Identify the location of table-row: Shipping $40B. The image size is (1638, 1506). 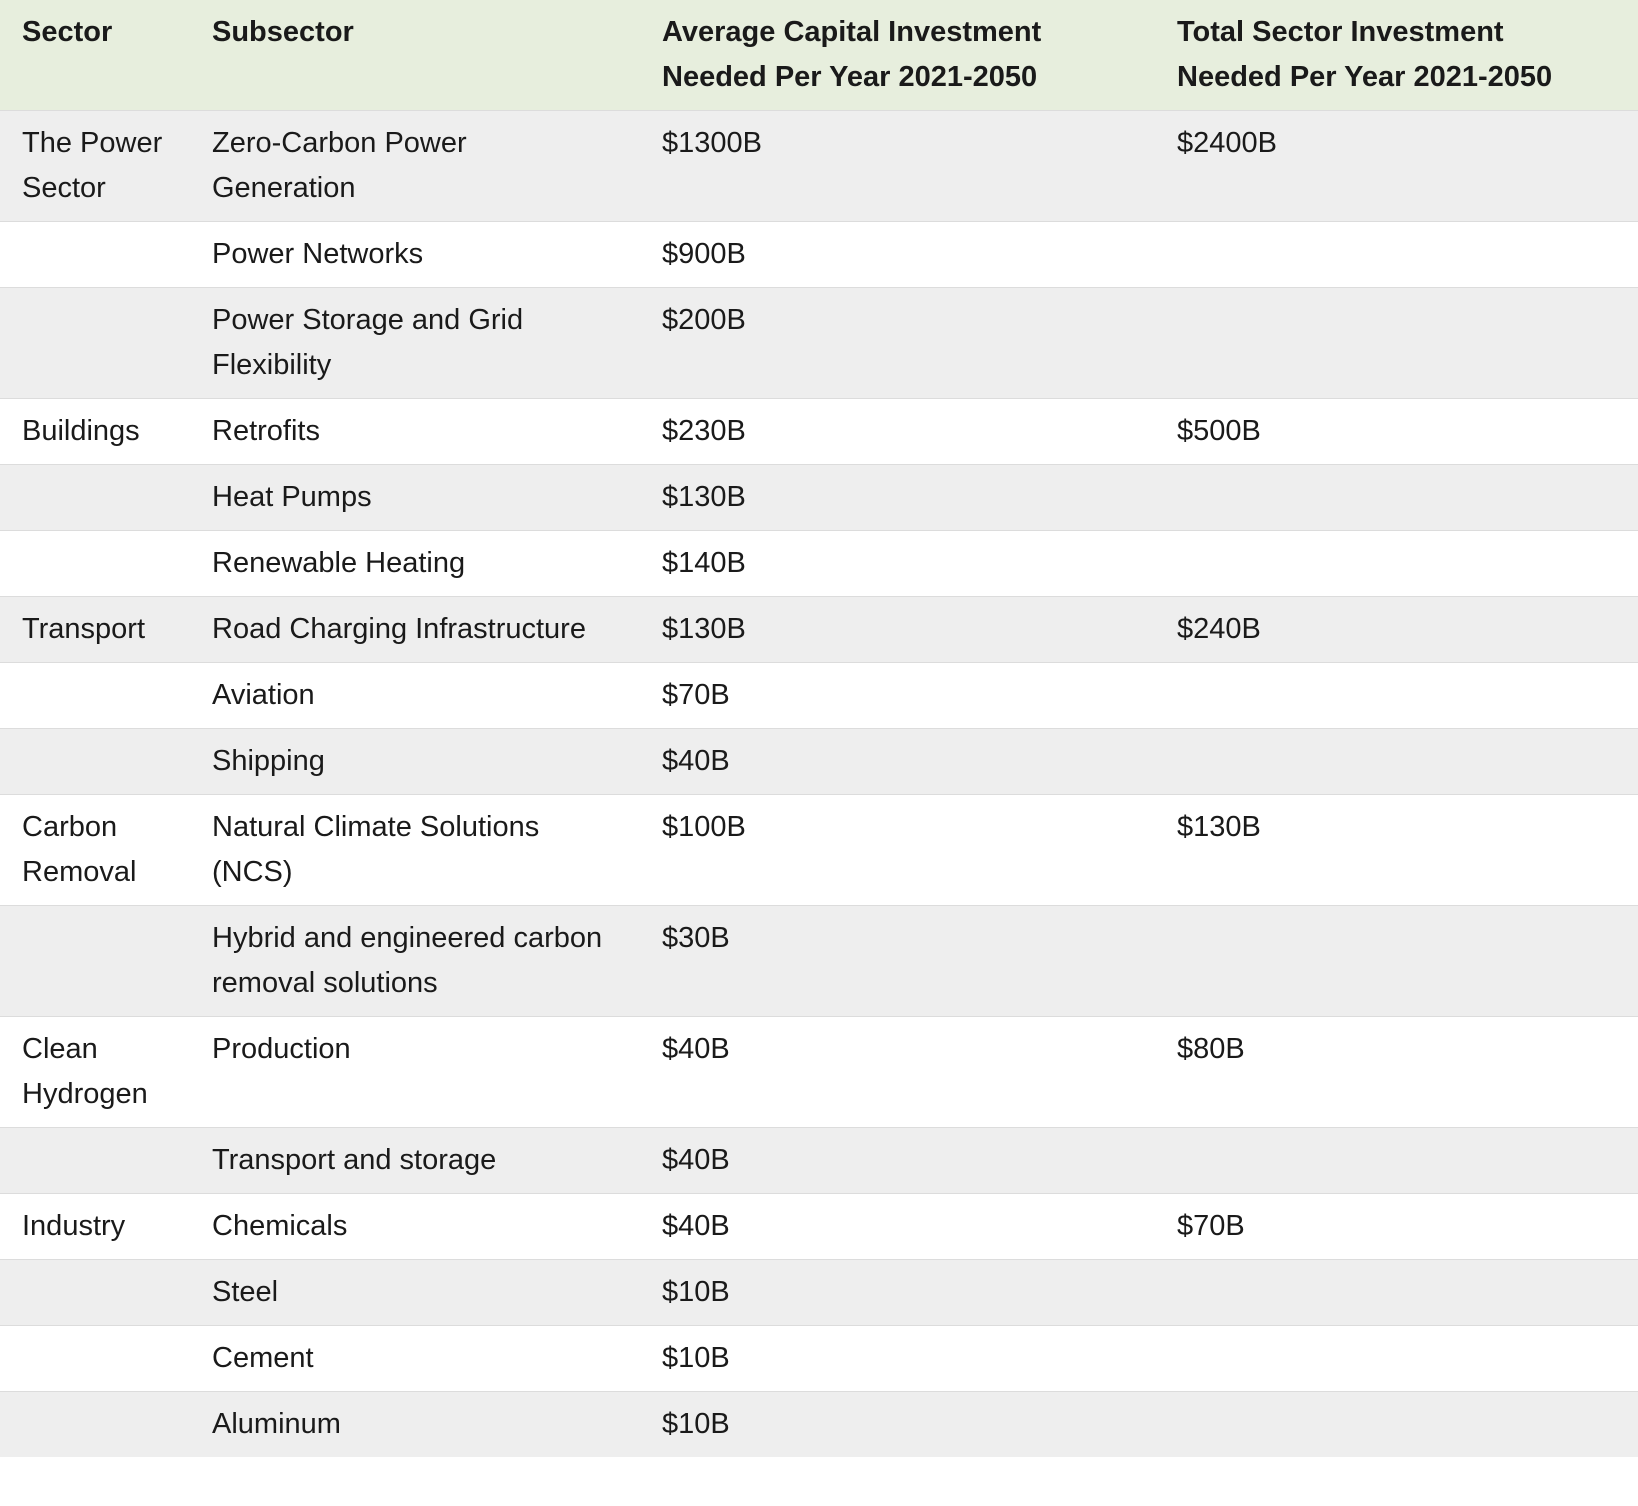
(819, 761).